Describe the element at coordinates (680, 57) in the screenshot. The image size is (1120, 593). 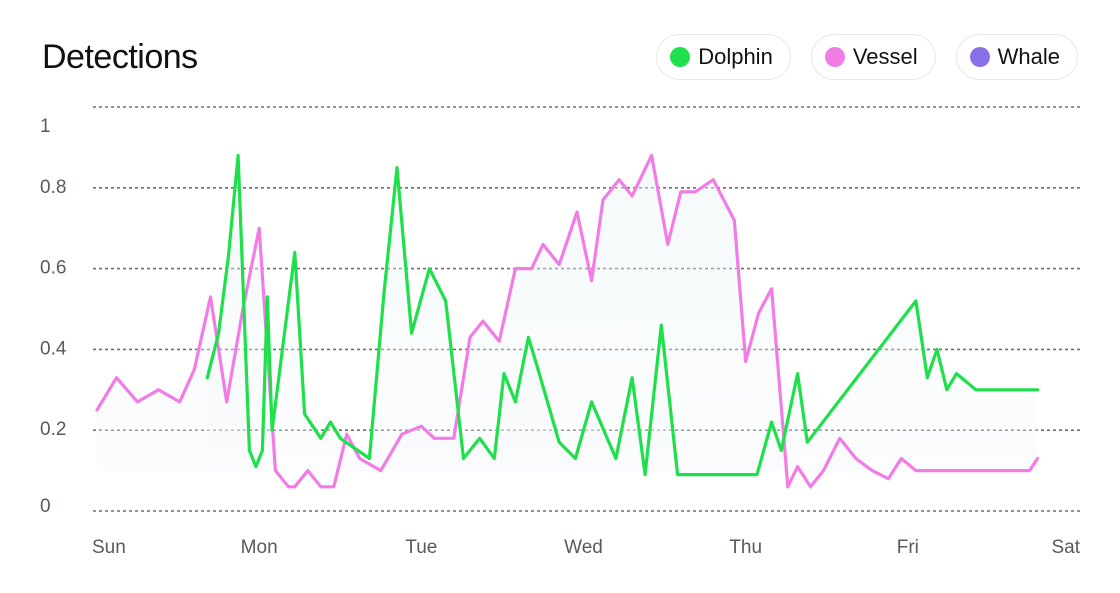
I see `dolphin-dot-icon` at that location.